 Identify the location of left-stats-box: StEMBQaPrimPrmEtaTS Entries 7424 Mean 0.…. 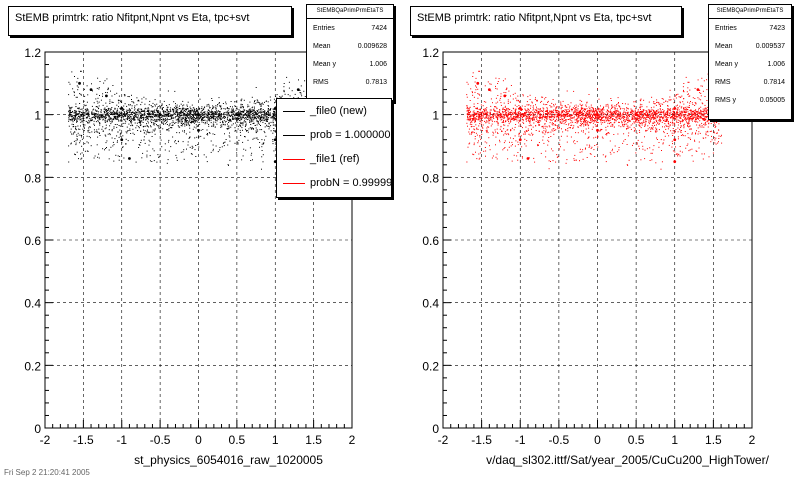
(350, 53).